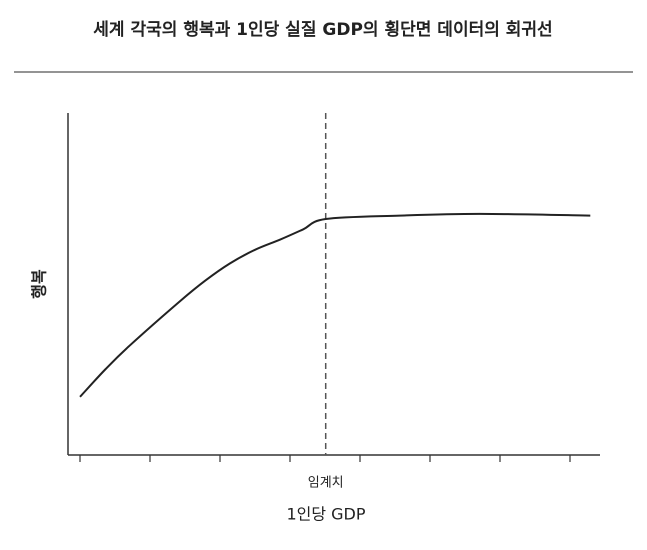 Image resolution: width=647 pixels, height=550 pixels. I want to click on x-tick-marks, so click(325, 458).